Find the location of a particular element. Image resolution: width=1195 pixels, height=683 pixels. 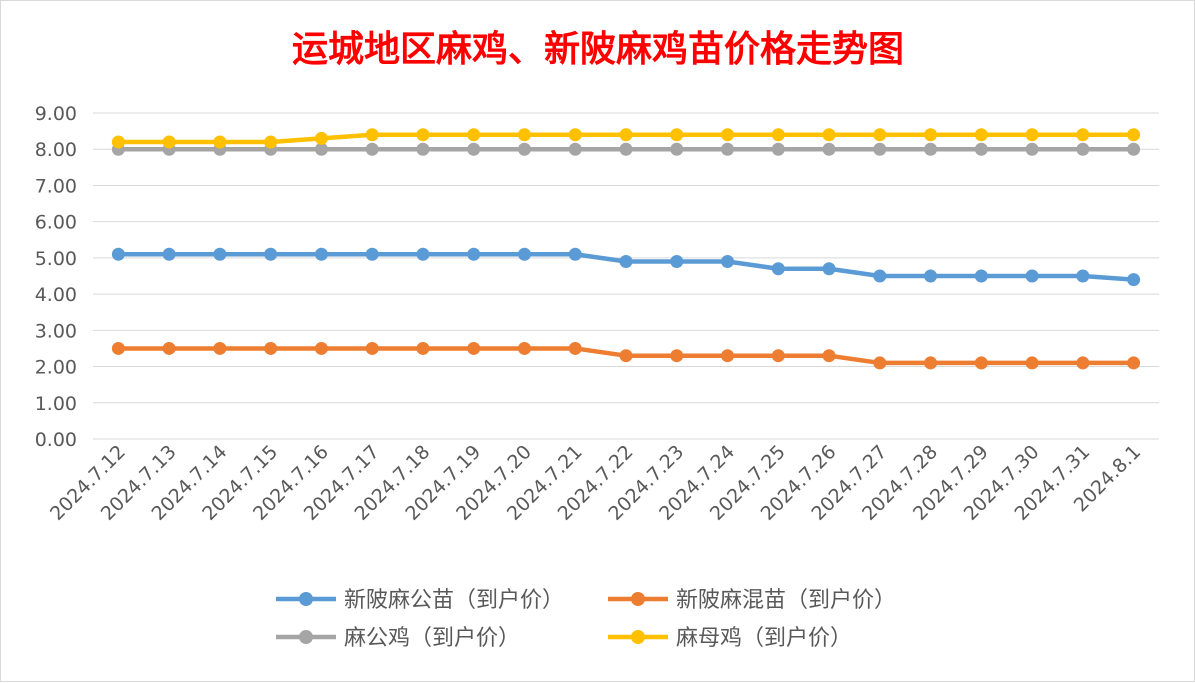

legend-item: 麻公鸡（到户价） is located at coordinates (398, 638).